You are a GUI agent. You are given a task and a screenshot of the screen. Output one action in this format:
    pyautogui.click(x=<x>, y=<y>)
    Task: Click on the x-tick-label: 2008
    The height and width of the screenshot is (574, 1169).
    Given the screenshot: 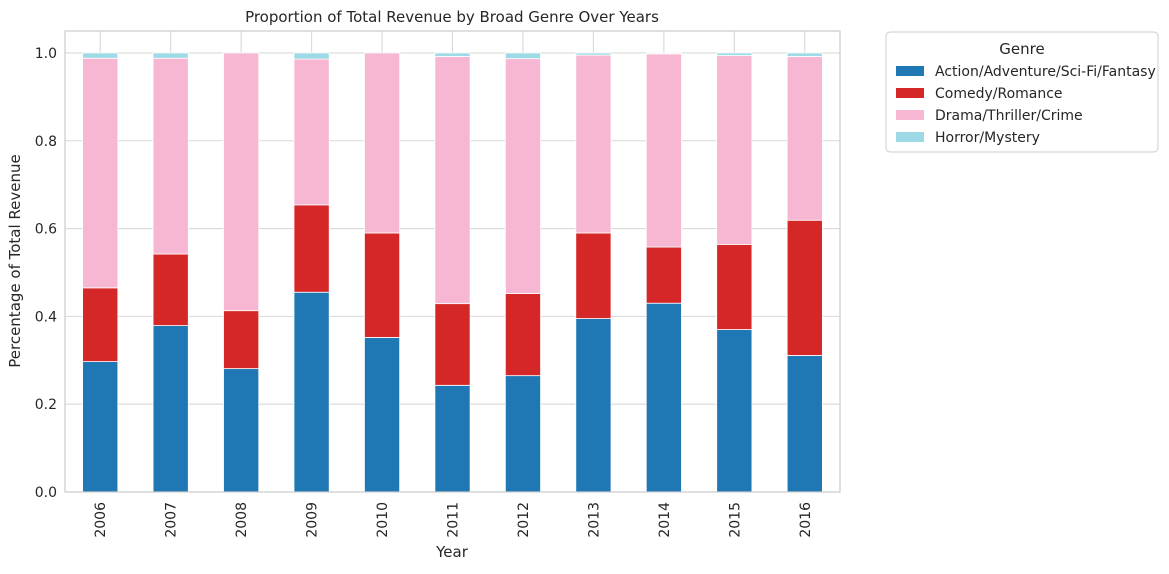 What is the action you would take?
    pyautogui.click(x=242, y=520)
    